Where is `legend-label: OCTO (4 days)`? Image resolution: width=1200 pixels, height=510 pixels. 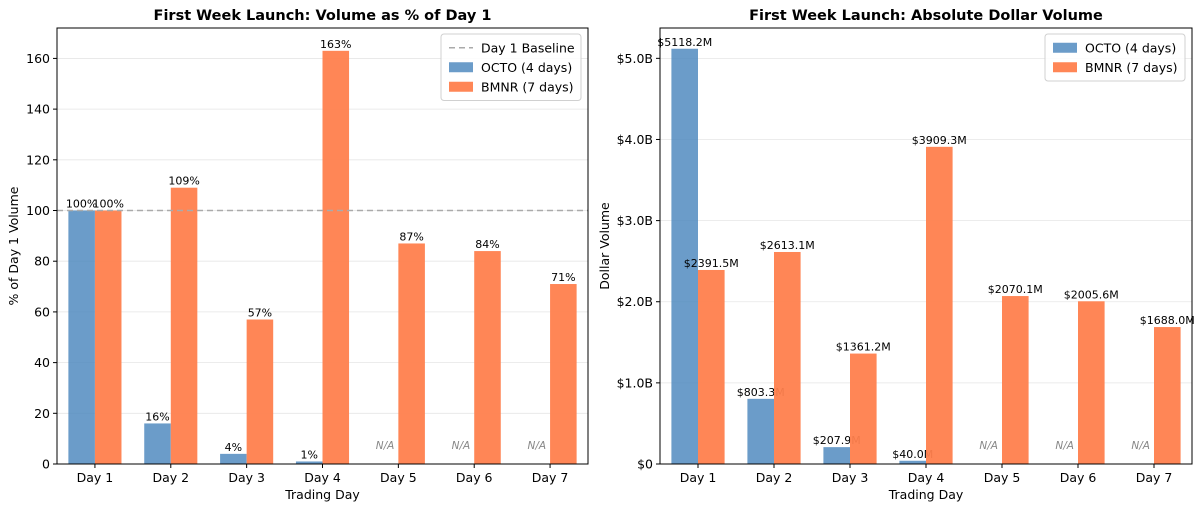 legend-label: OCTO (4 days) is located at coordinates (526, 67).